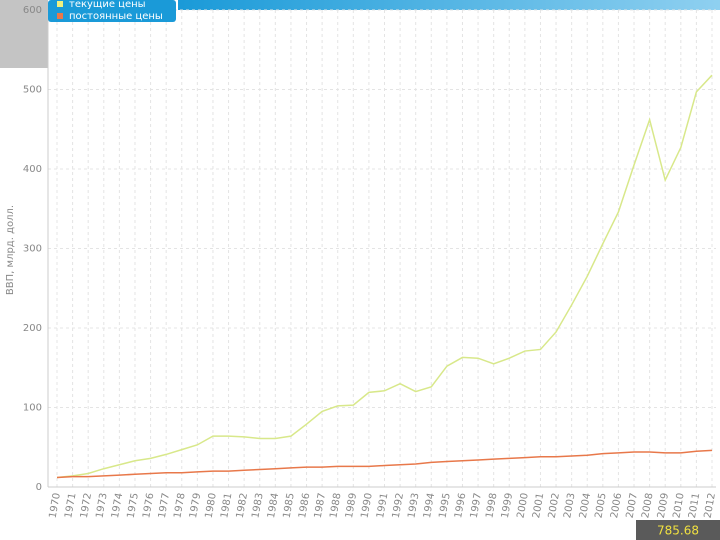 Image resolution: width=720 pixels, height=540 pixels. What do you see at coordinates (148, 505) in the screenshot?
I see `x-tick-label: 1976` at bounding box center [148, 505].